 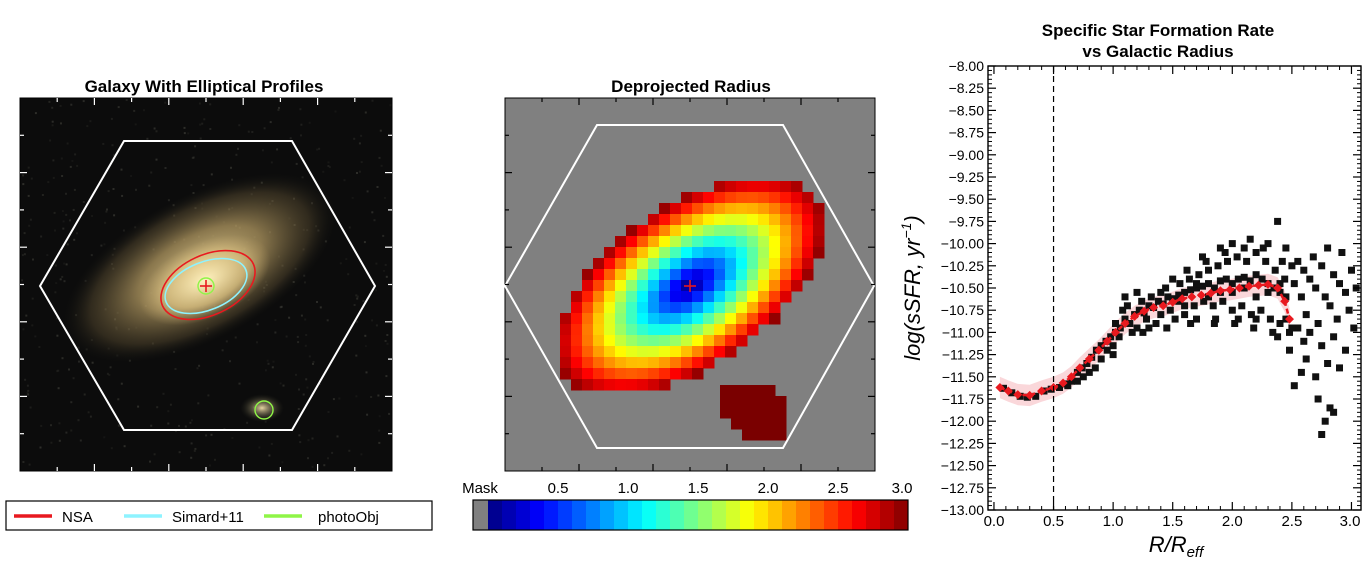 What do you see at coordinates (962, 310) in the screenshot?
I see `y-tick-label: −10.75` at bounding box center [962, 310].